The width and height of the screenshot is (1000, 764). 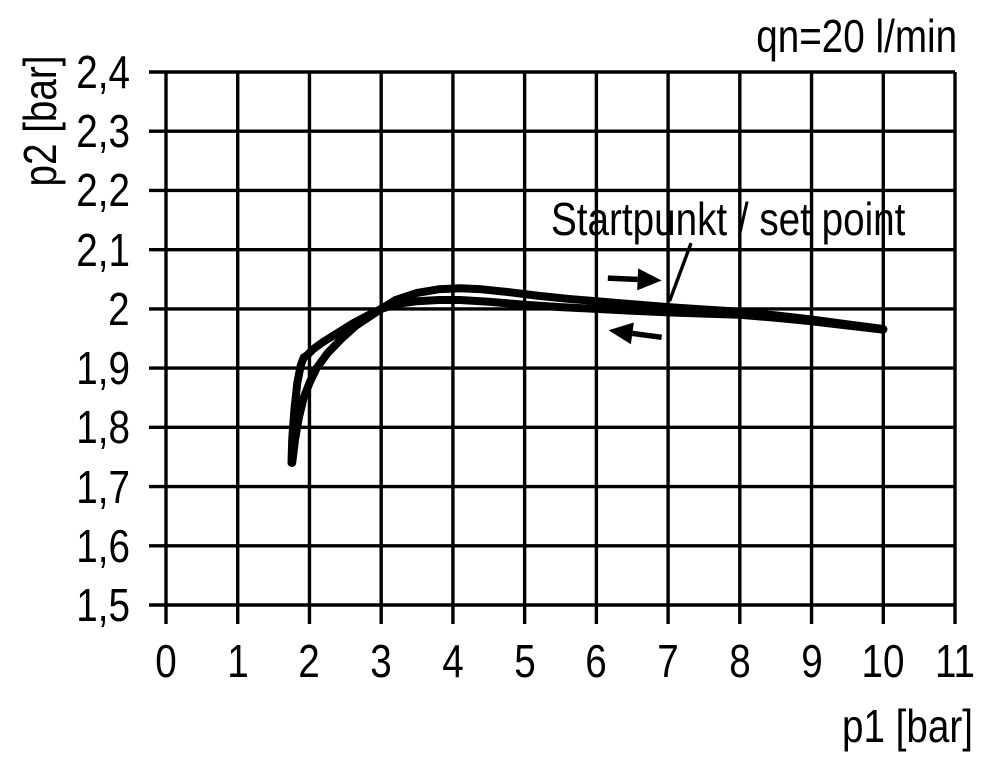 What do you see at coordinates (103, 427) in the screenshot?
I see `y-tick-label: 1,8` at bounding box center [103, 427].